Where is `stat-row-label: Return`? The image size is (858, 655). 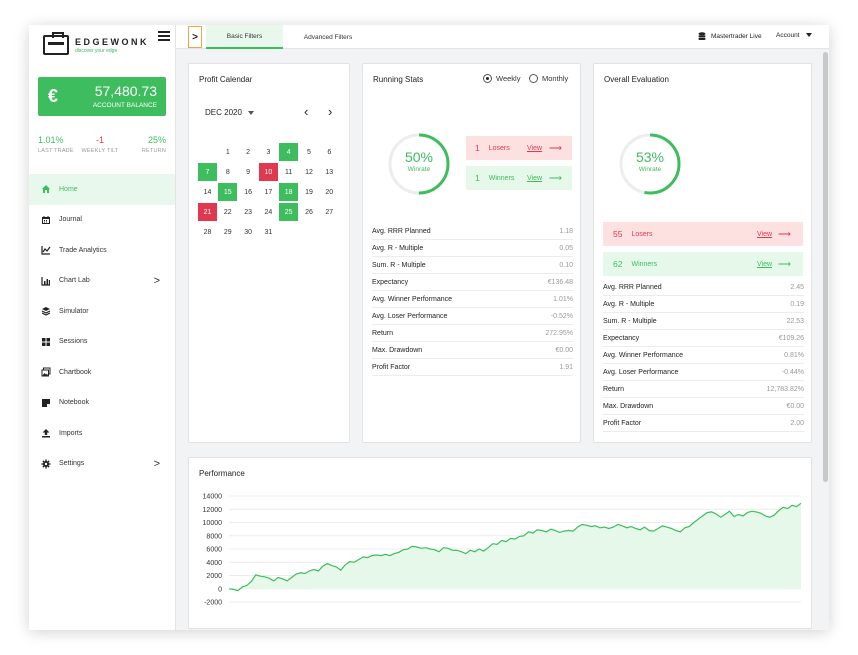 stat-row-label: Return is located at coordinates (614, 389).